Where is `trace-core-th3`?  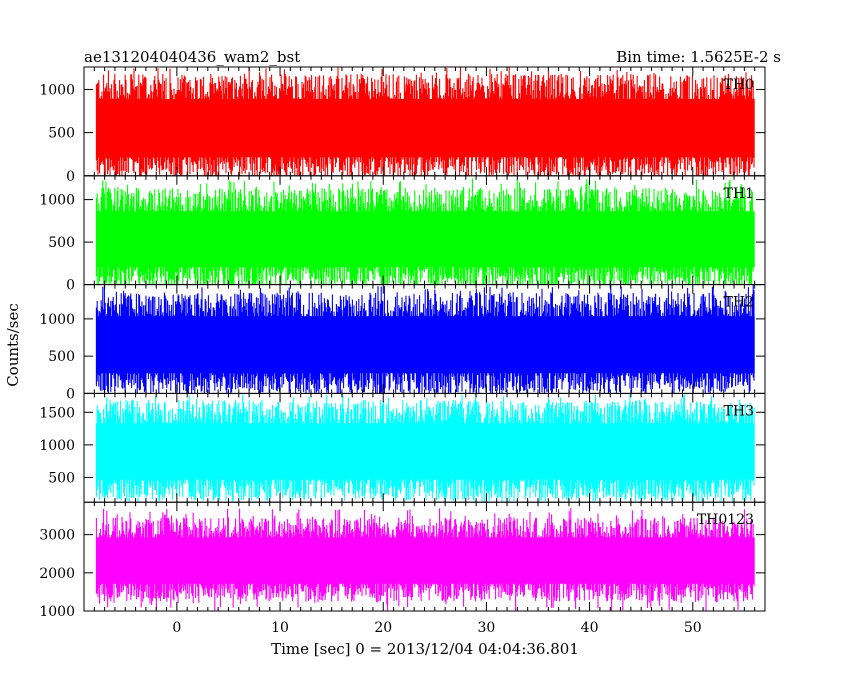
trace-core-th3 is located at coordinates (425, 451).